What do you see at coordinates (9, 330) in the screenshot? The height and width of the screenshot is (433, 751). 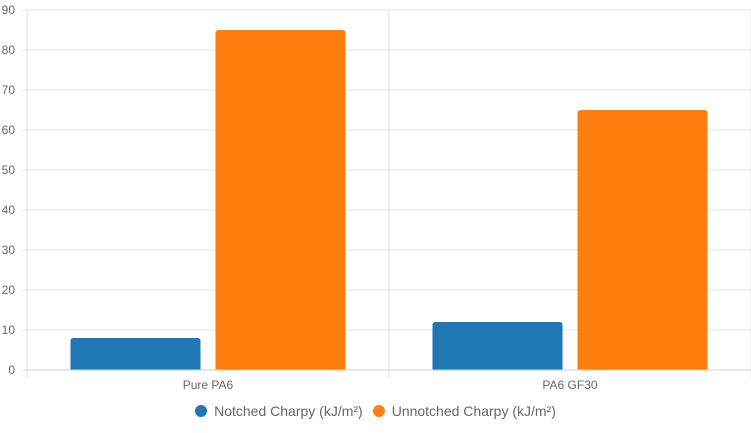 I see `y-tick-label: 10` at bounding box center [9, 330].